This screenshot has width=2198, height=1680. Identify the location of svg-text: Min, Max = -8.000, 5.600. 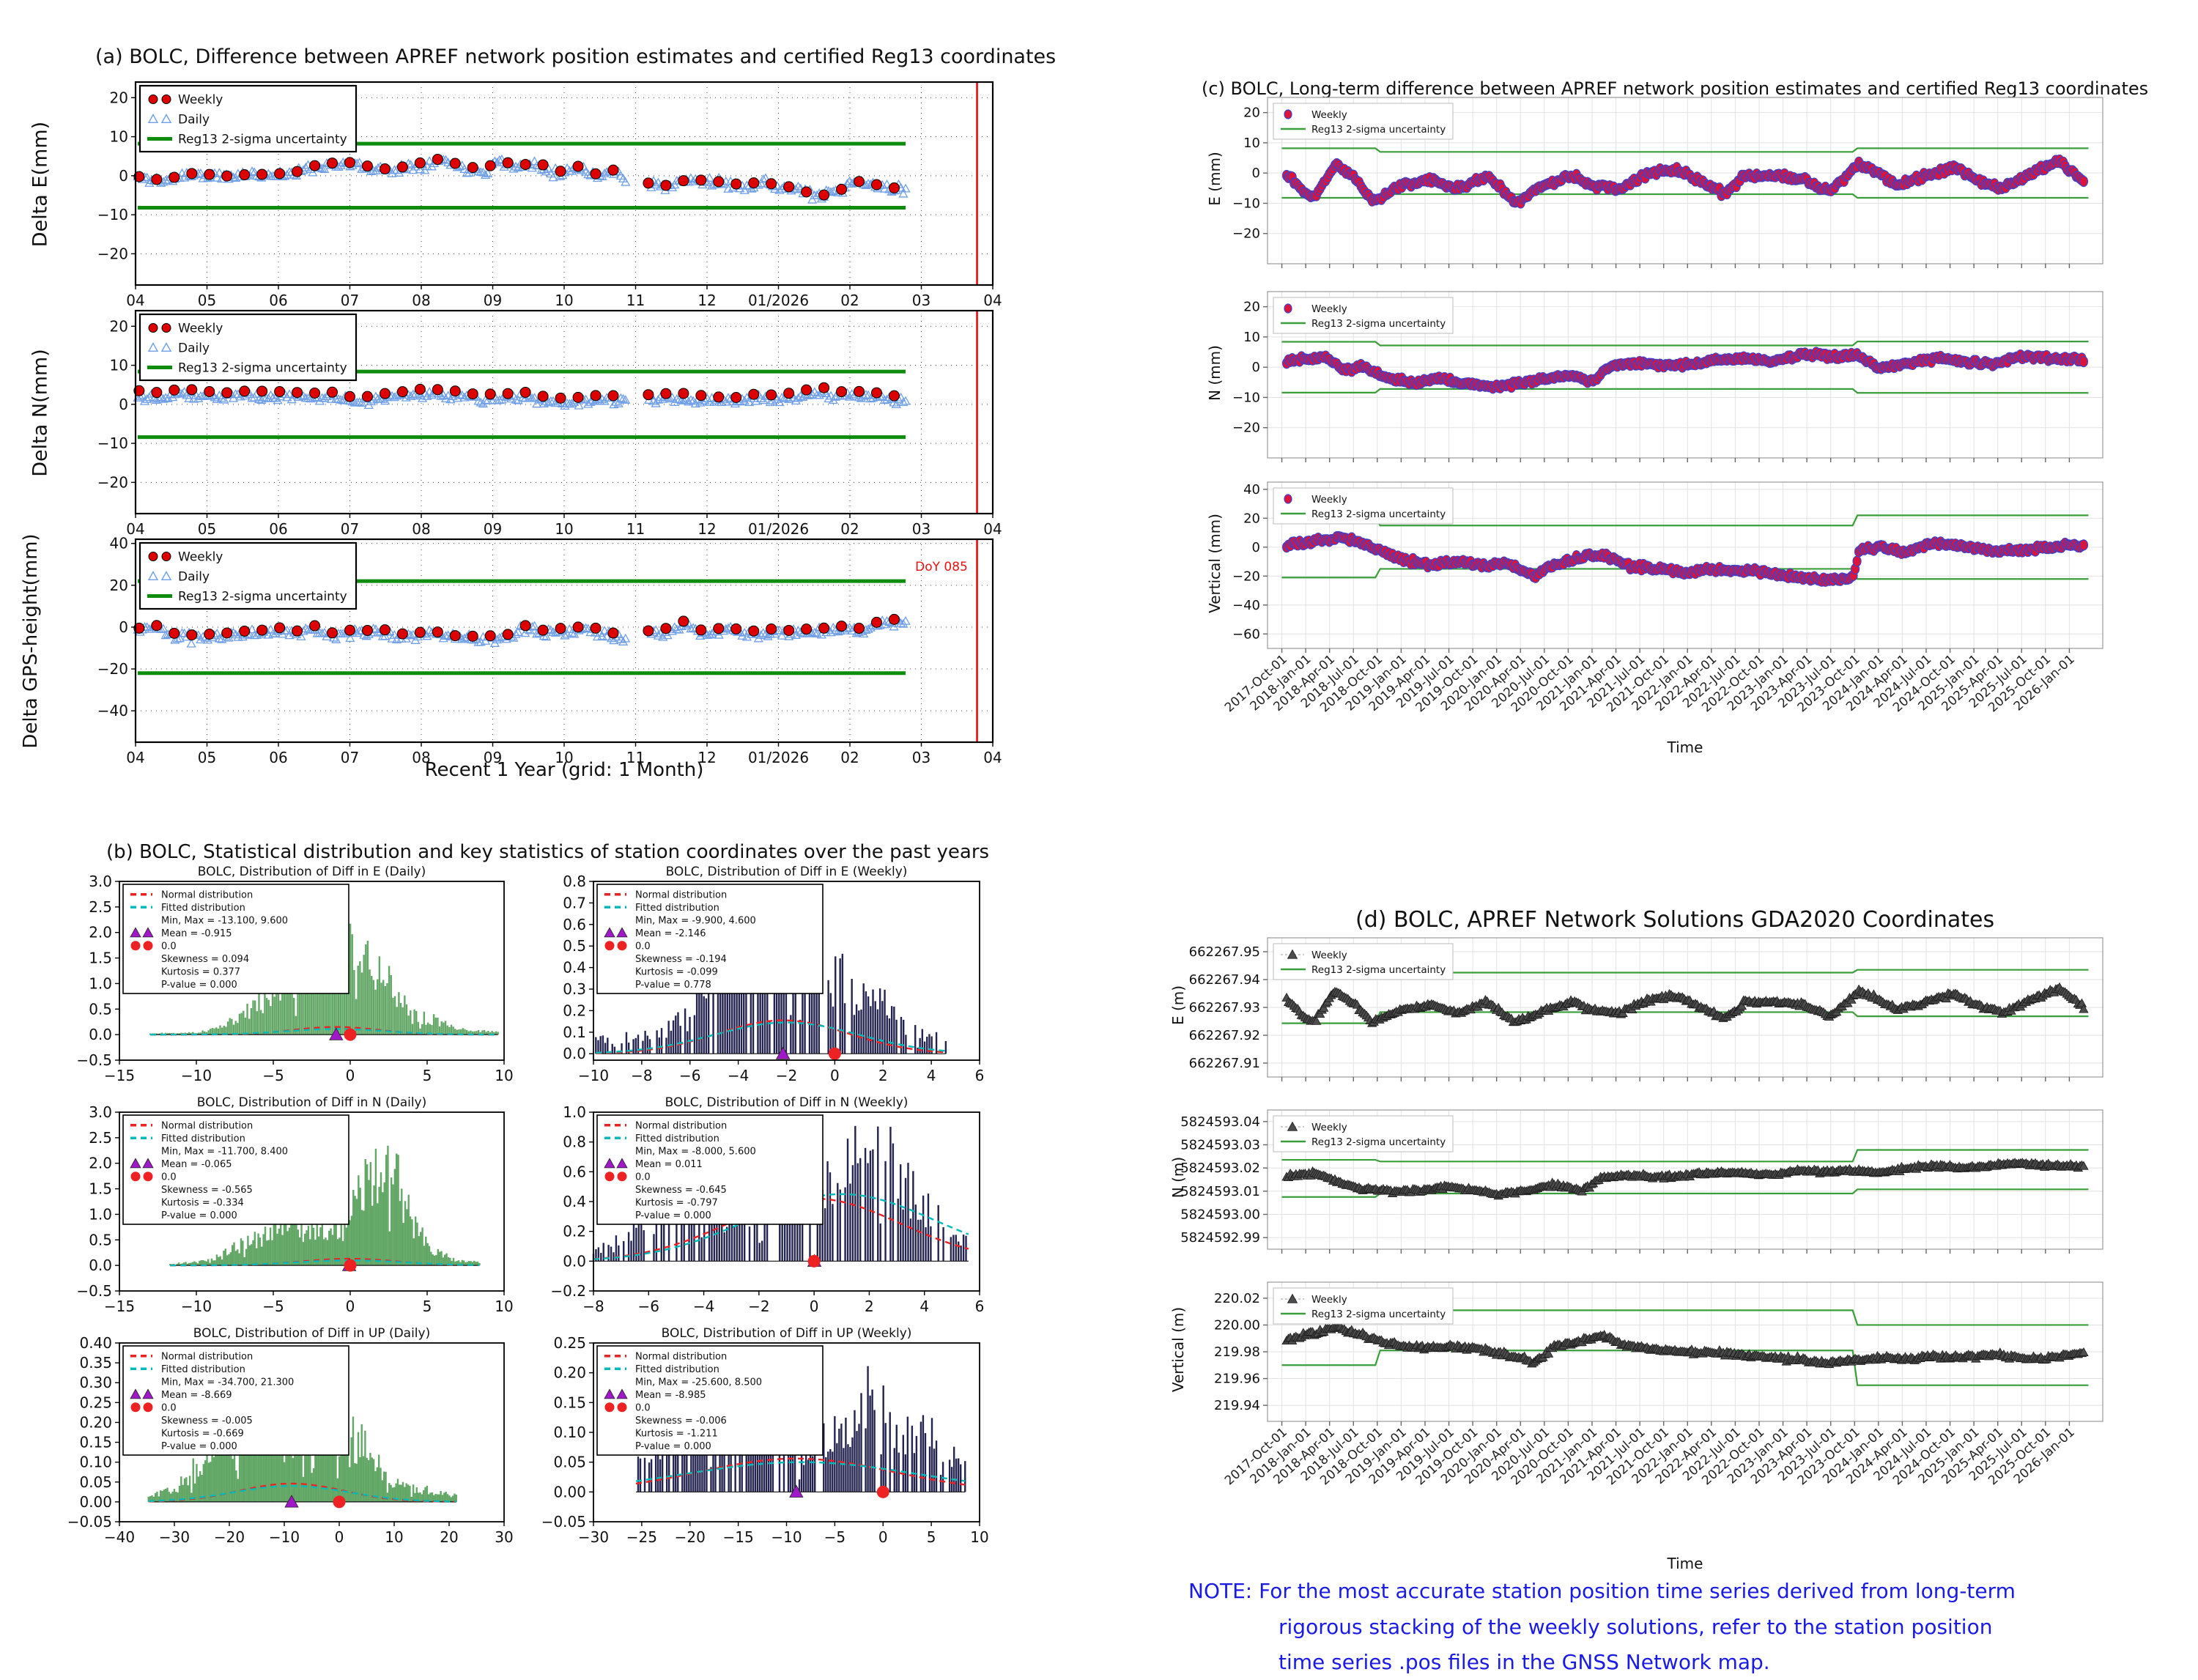
(696, 1151).